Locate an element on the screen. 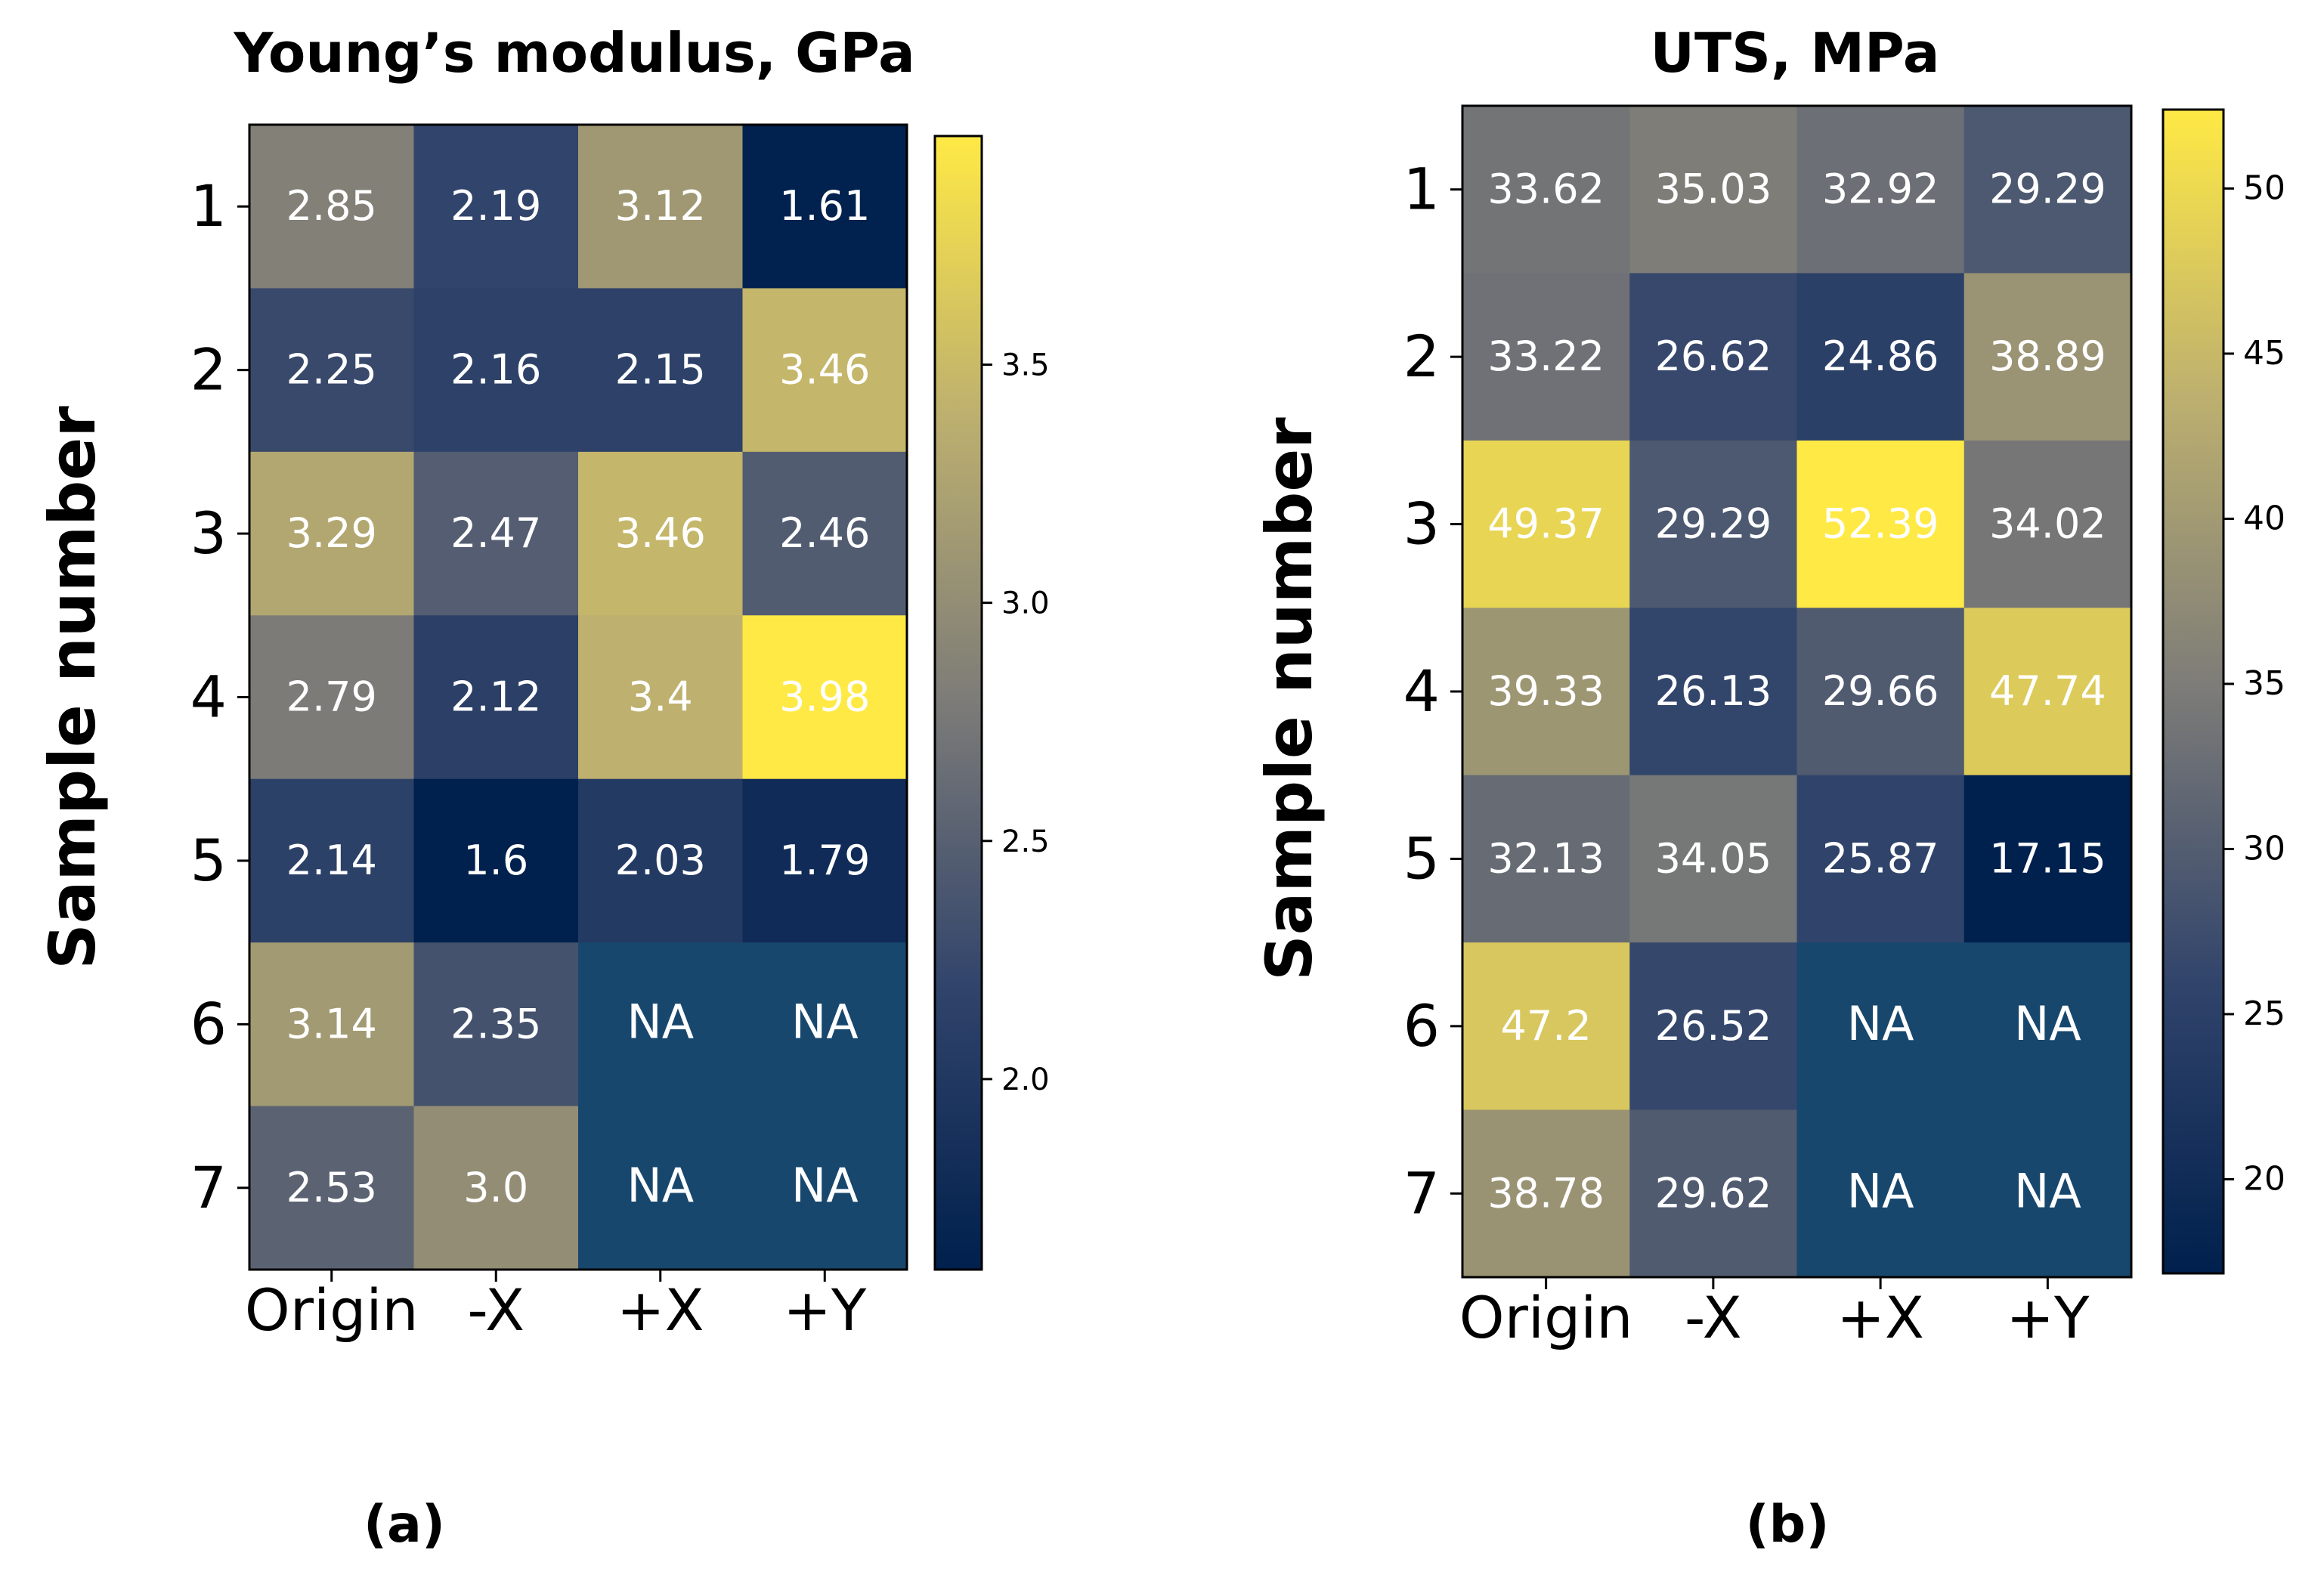 This screenshot has height=1587, width=2324. cell-value-label: 52.39 is located at coordinates (1880, 524).